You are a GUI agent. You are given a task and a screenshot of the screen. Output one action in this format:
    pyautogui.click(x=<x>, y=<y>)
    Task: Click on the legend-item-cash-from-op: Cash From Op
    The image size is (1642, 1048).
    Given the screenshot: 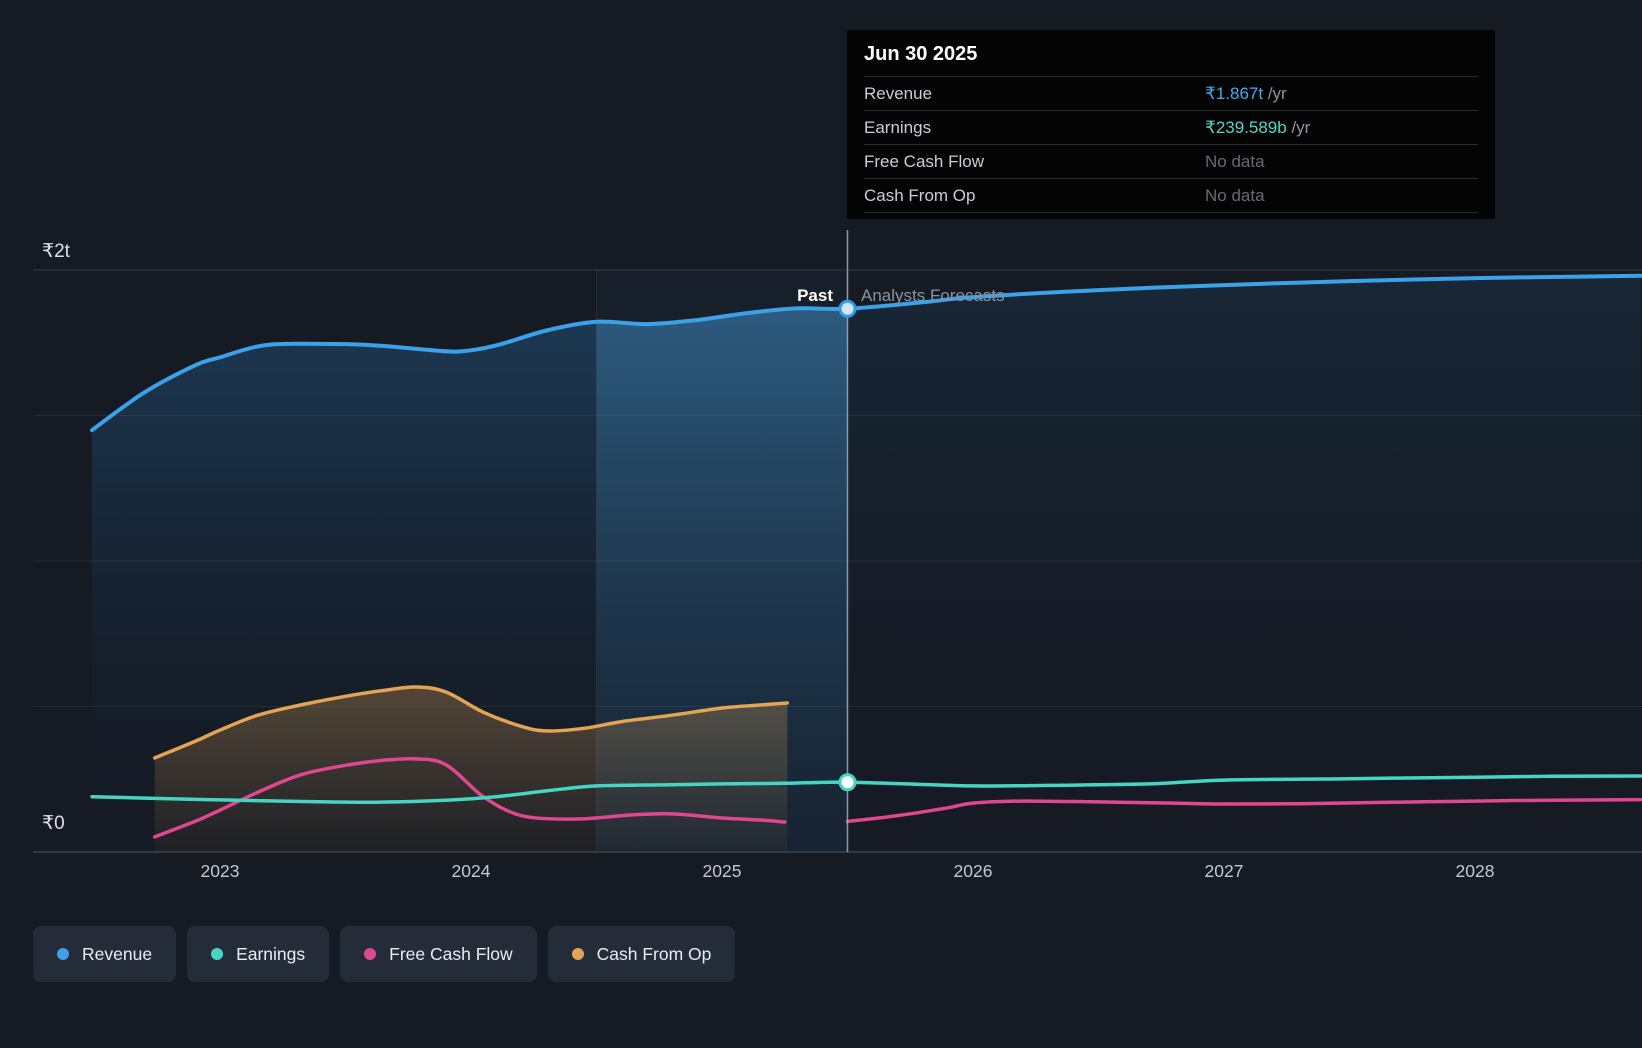 What is the action you would take?
    pyautogui.click(x=641, y=954)
    